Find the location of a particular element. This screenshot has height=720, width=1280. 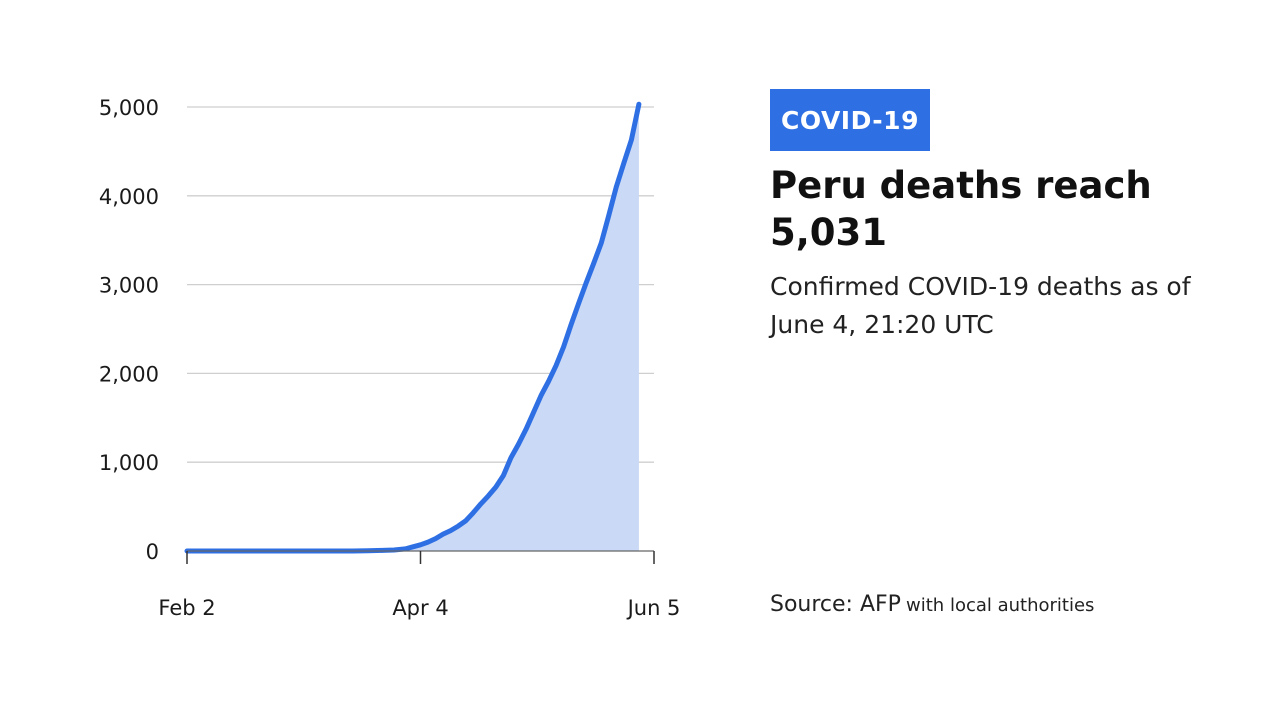

source-label: Source: AFP is located at coordinates (835, 604).